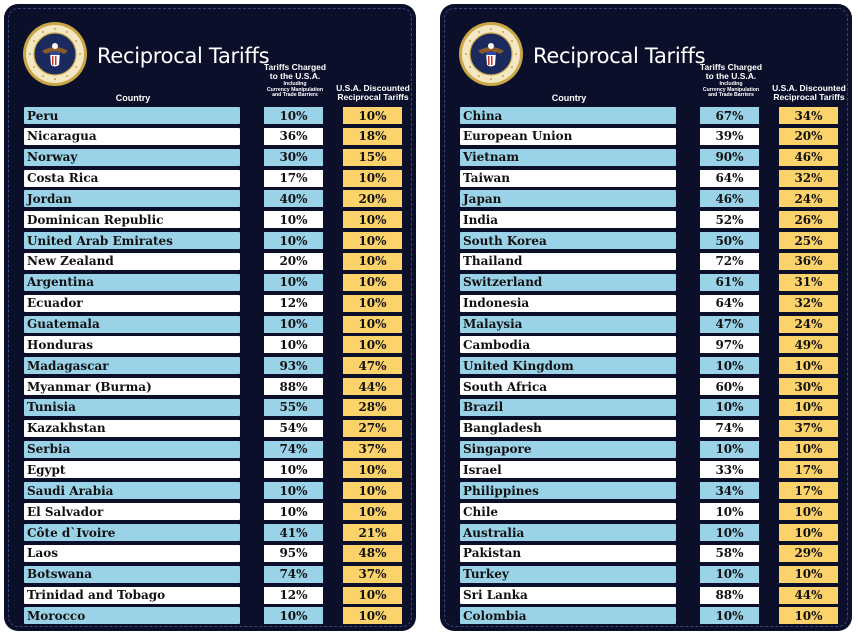 The height and width of the screenshot is (636, 857). Describe the element at coordinates (210, 261) in the screenshot. I see `table-row: New Zealand 20% 10%` at that location.